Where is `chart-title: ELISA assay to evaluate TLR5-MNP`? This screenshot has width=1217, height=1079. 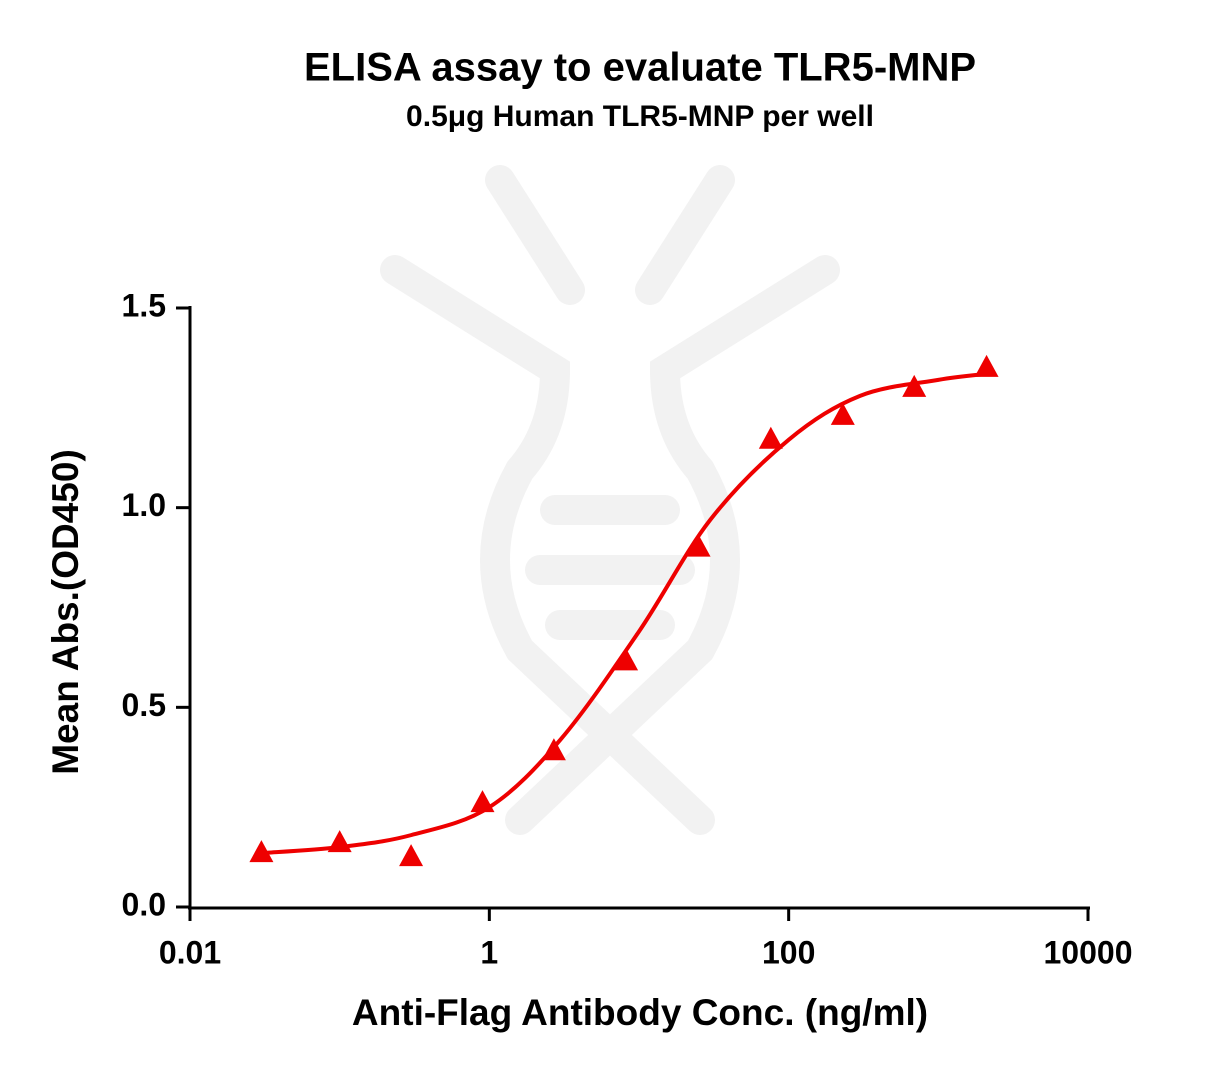
chart-title: ELISA assay to evaluate TLR5-MNP is located at coordinates (640, 68).